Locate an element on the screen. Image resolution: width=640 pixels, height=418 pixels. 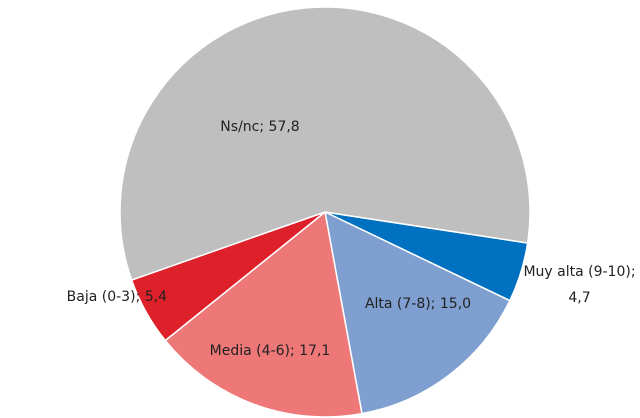
value-label: 17,1 is located at coordinates (315, 351).